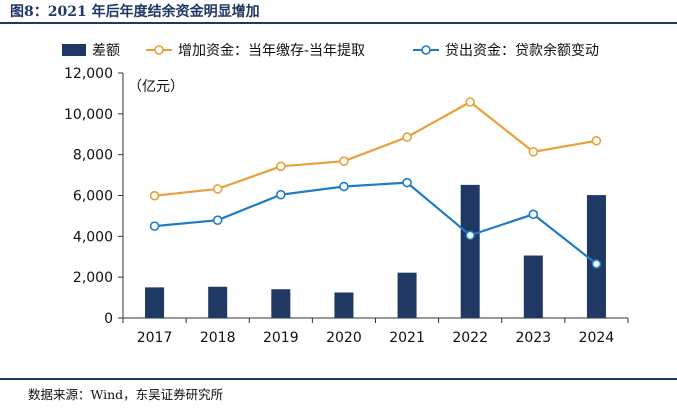  What do you see at coordinates (407, 295) in the screenshot?
I see `bar-2021` at bounding box center [407, 295].